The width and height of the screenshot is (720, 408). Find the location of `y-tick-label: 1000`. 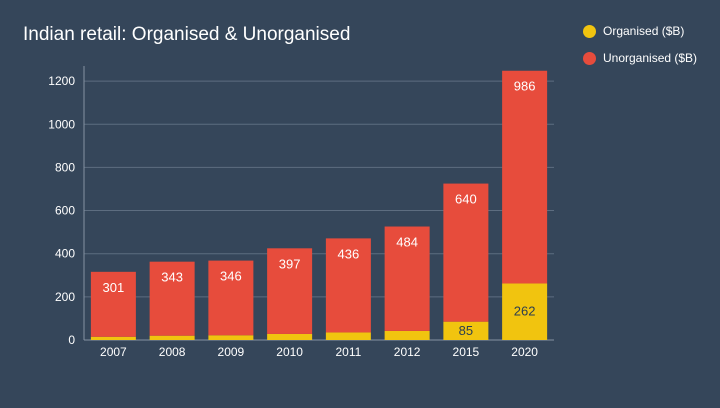

y-tick-label: 1000 is located at coordinates (61, 124).